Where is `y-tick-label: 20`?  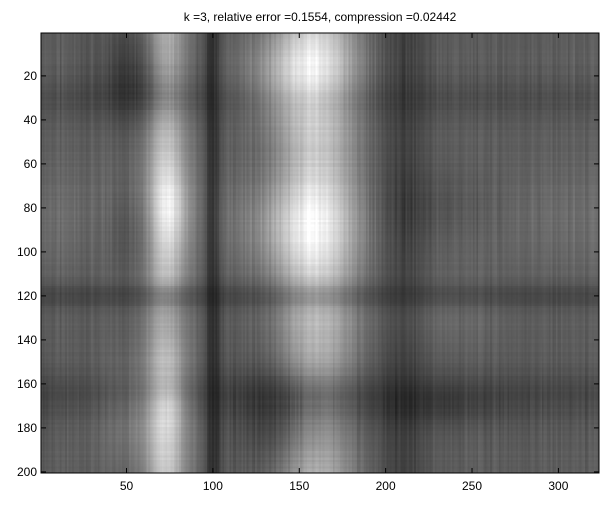
y-tick-label: 20 is located at coordinates (31, 76).